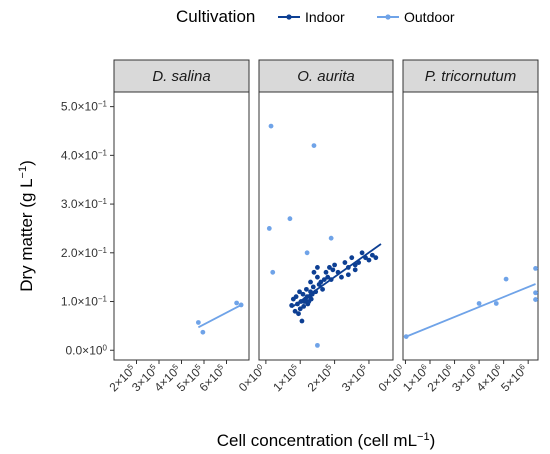  Describe the element at coordinates (212, 377) in the screenshot. I see `x-tick-label-0-4: 6×105` at that location.